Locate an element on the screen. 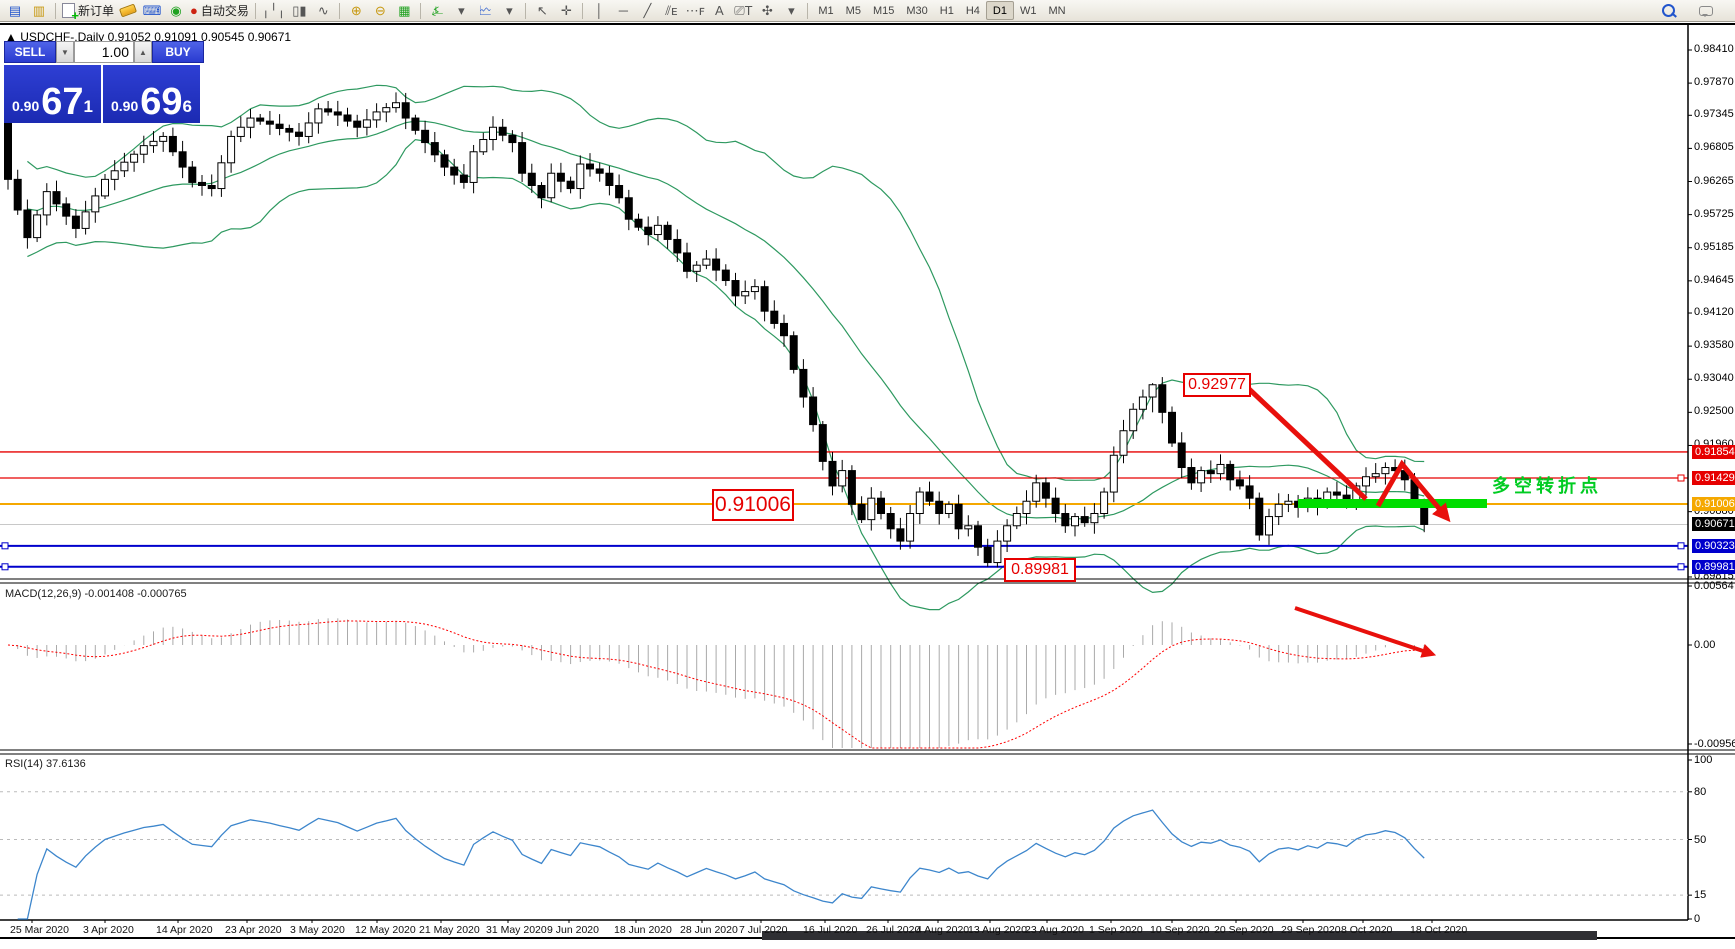 Image resolution: width=1735 pixels, height=949 pixels. price-tick: 0.95725 is located at coordinates (1714, 213).